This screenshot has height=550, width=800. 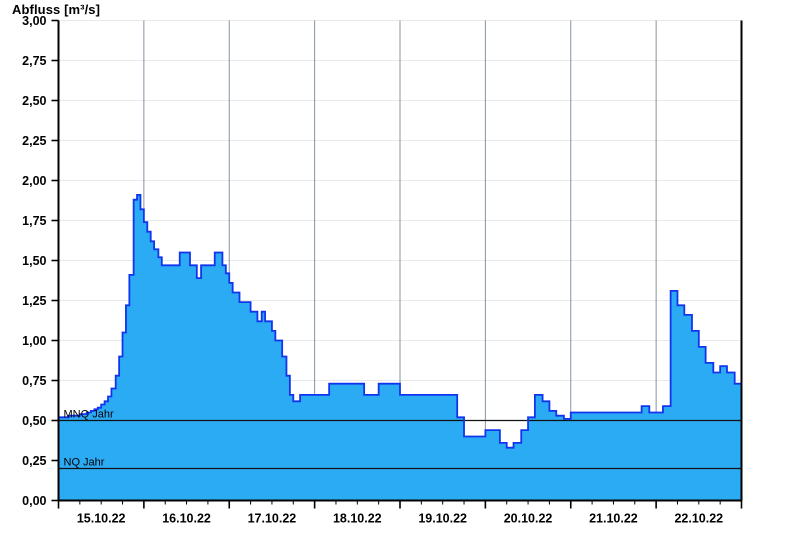 I want to click on reference-label-nq: NQ Jahr, so click(x=84, y=463).